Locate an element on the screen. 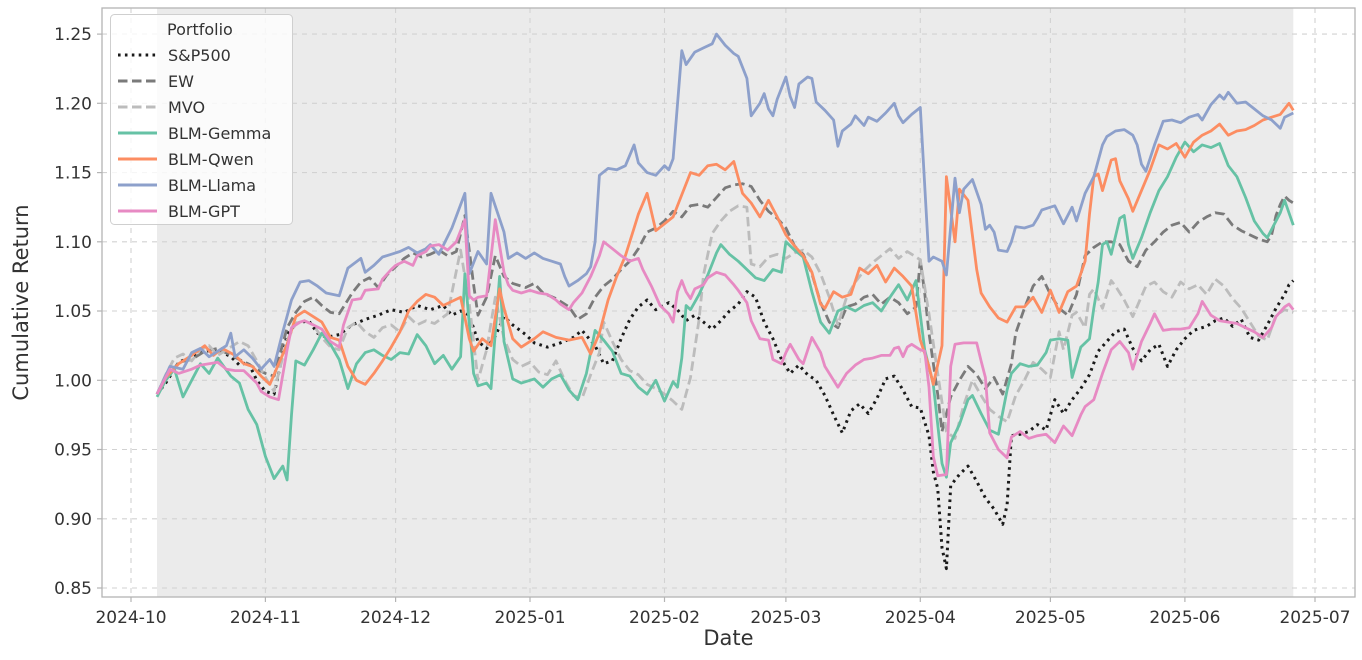 The height and width of the screenshot is (660, 1362). y-tick-label: 0.90 is located at coordinates (73, 520).